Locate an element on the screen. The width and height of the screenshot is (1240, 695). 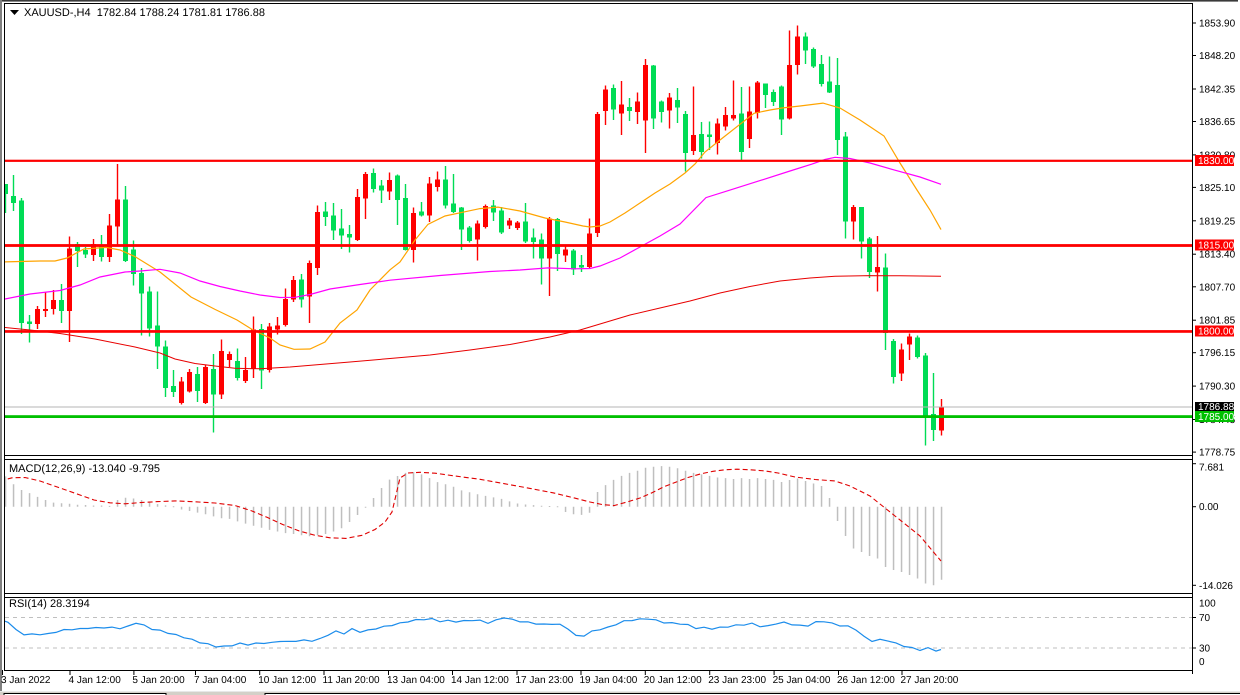
svg-text: 1790.30 is located at coordinates (1217, 387).